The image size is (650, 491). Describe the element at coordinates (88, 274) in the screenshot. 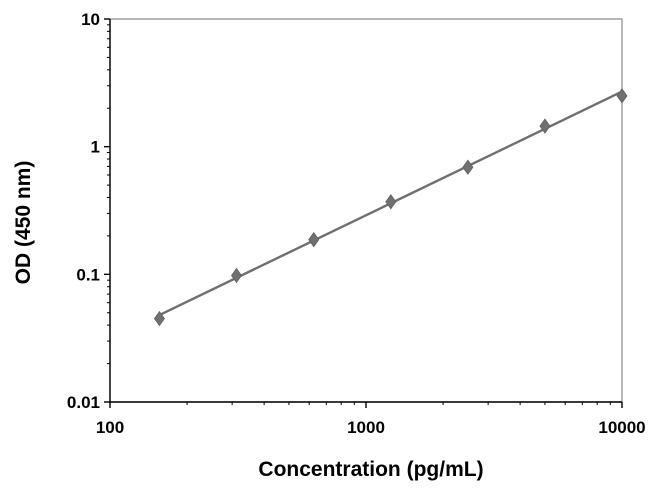

I see `y-tick-label: 0.1` at that location.